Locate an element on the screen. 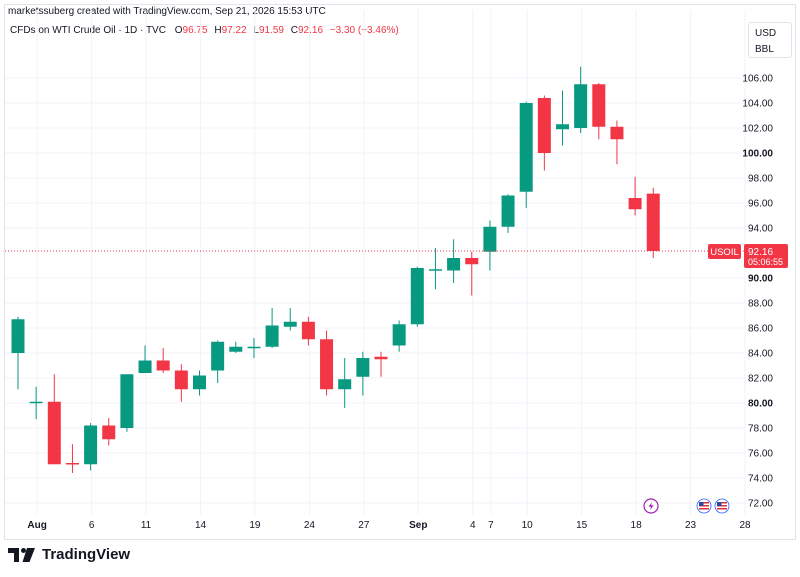 The image size is (800, 577). time-tick-label: 6 is located at coordinates (92, 525).